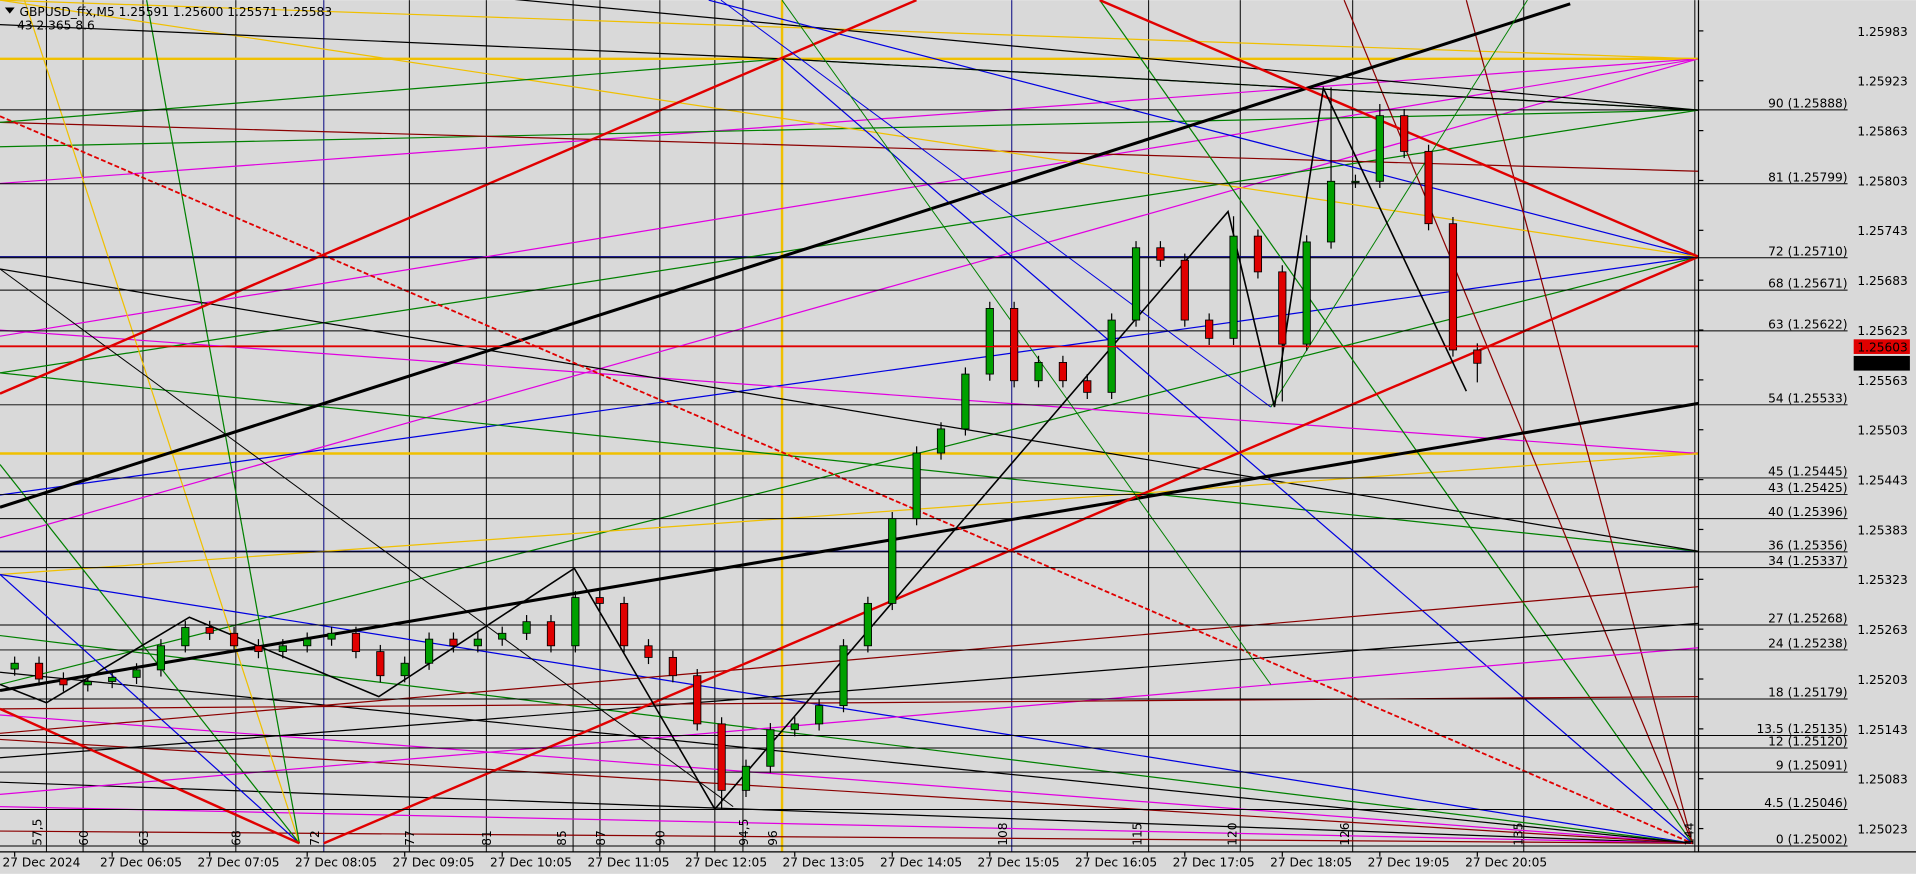 The width and height of the screenshot is (1916, 874). I want to click on level-label: 90 (1.25888), so click(1807, 103).